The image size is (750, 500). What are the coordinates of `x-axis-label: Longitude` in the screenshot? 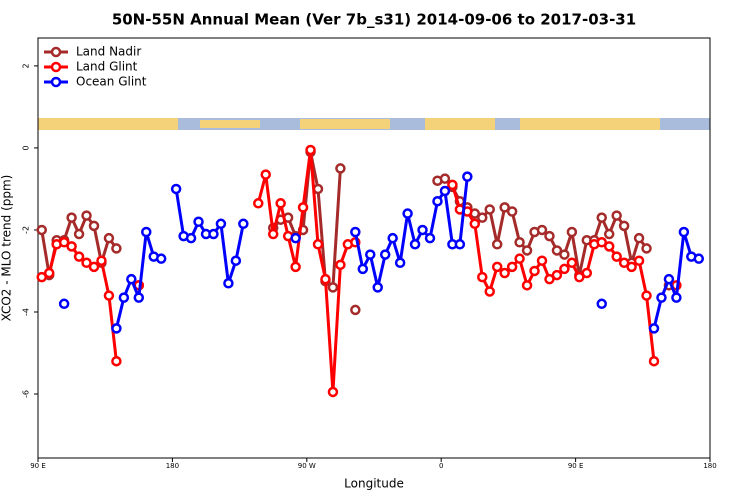 It's located at (374, 484).